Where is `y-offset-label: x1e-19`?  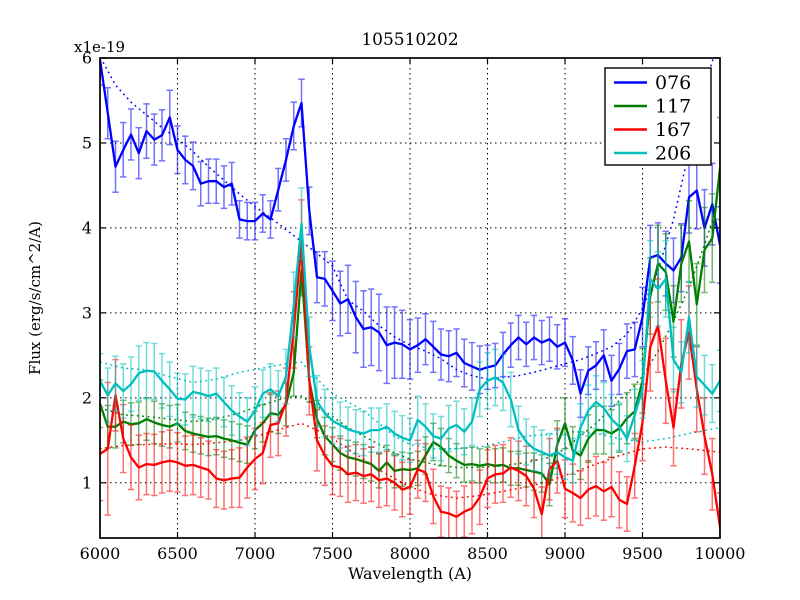
y-offset-label: x1e-19 is located at coordinates (99, 47).